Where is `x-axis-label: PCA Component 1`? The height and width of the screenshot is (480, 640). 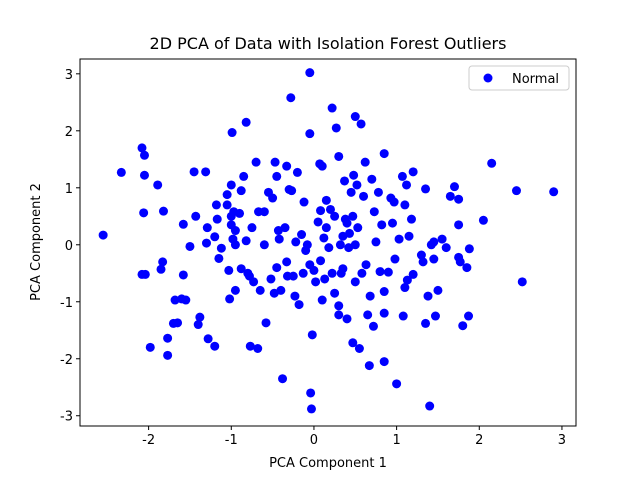
x-axis-label: PCA Component 1 is located at coordinates (328, 463).